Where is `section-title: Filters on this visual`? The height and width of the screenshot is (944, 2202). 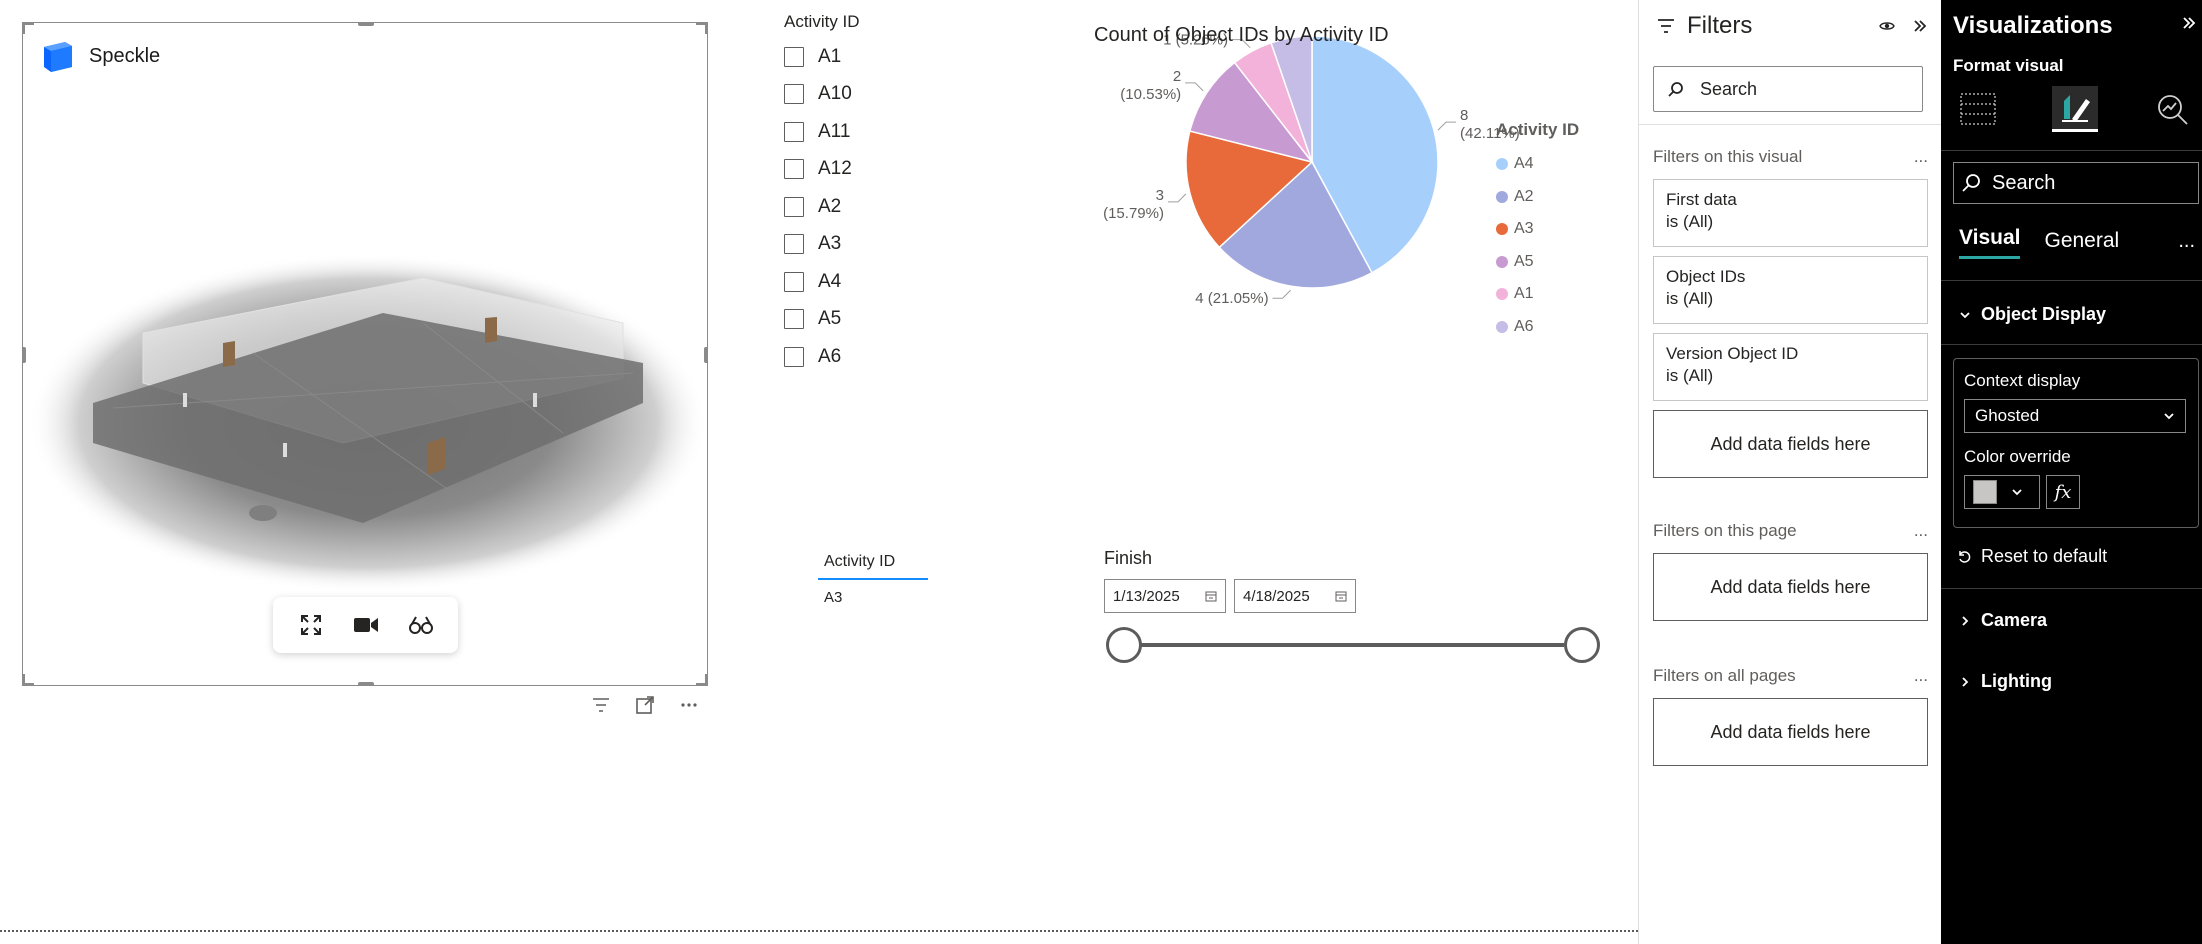 section-title: Filters on this visual is located at coordinates (1728, 156).